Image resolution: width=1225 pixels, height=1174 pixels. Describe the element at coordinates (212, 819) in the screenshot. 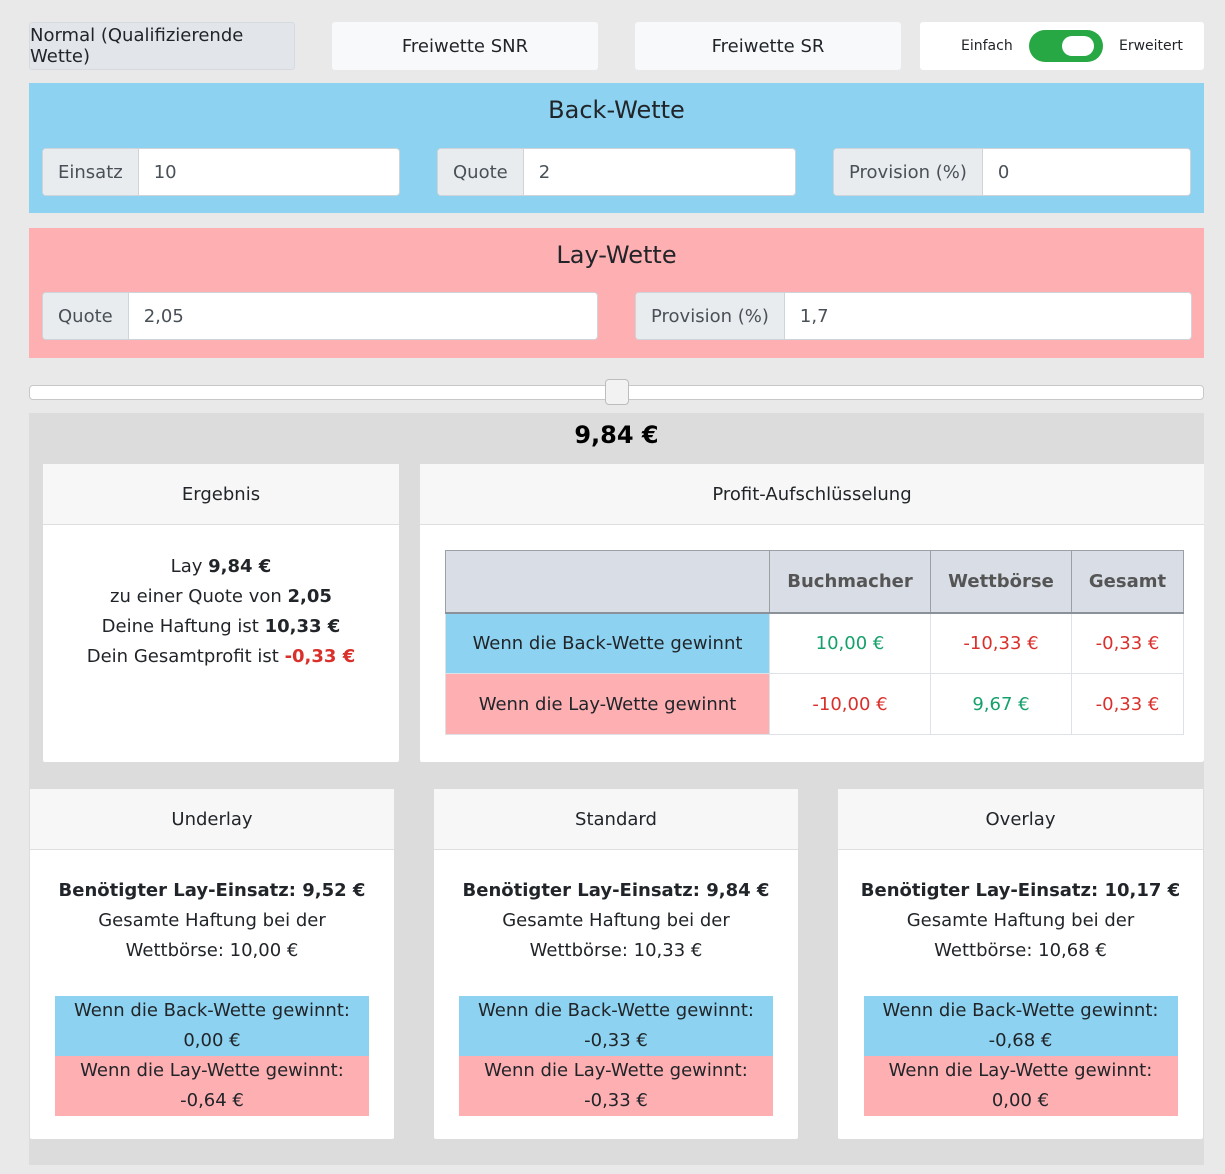

I see `strategy-title-underlay: Underlay` at that location.